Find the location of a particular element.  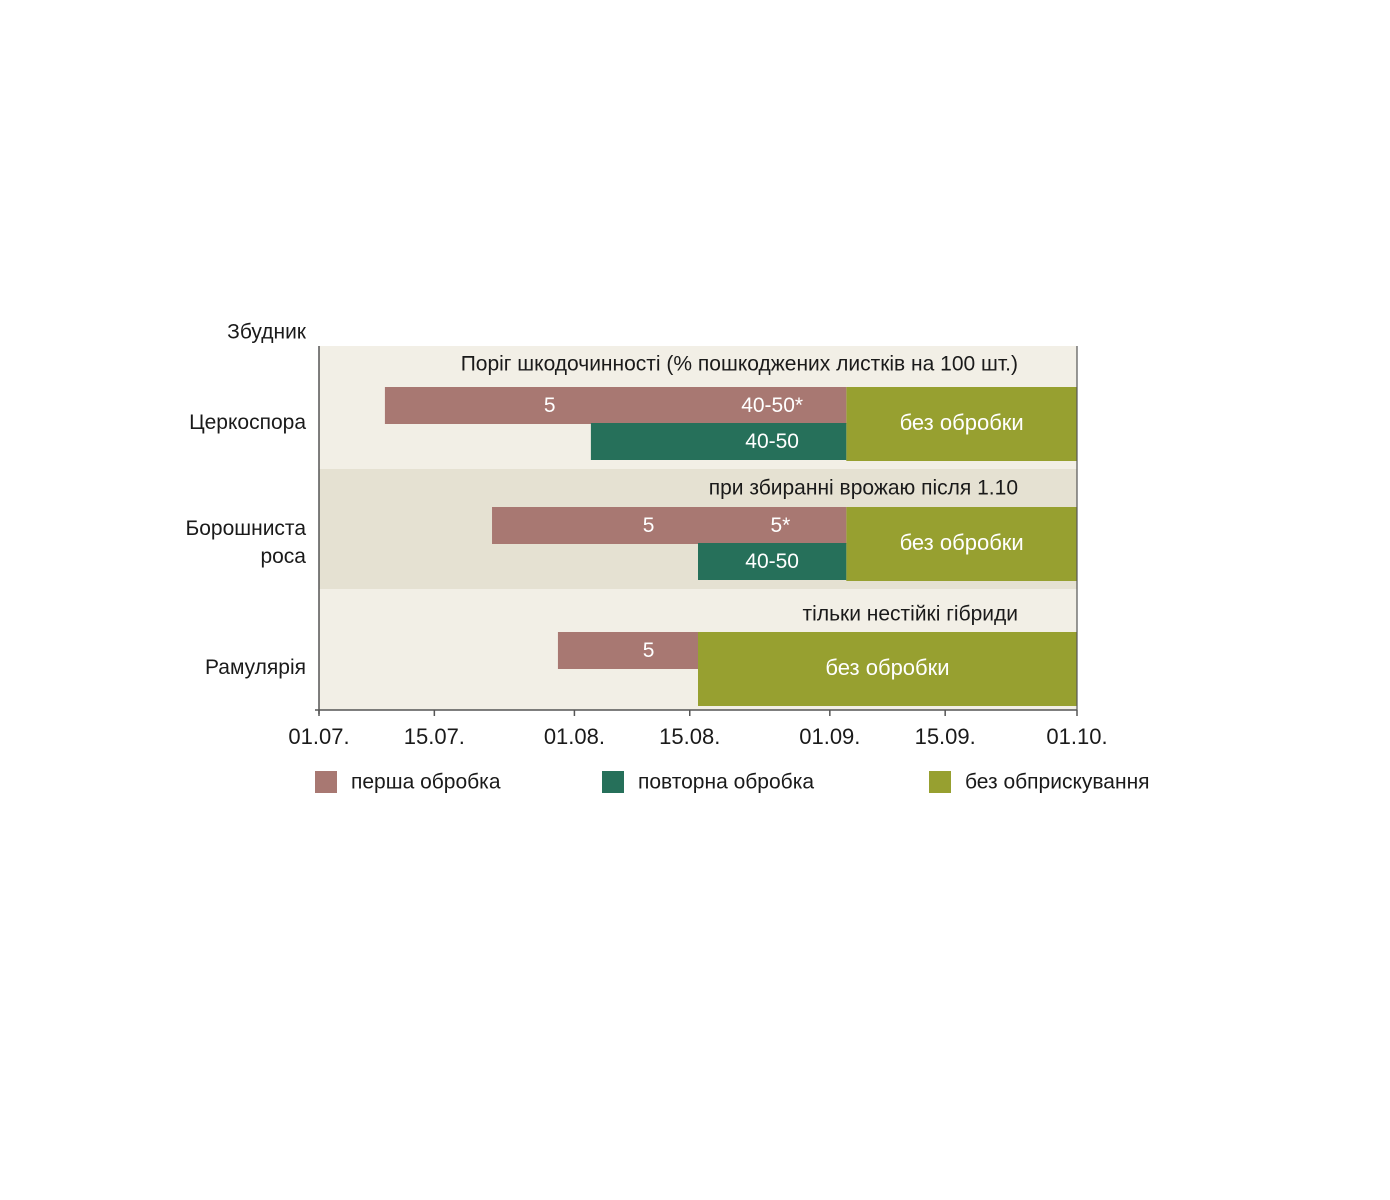

legend-swatch-none is located at coordinates (940, 782).